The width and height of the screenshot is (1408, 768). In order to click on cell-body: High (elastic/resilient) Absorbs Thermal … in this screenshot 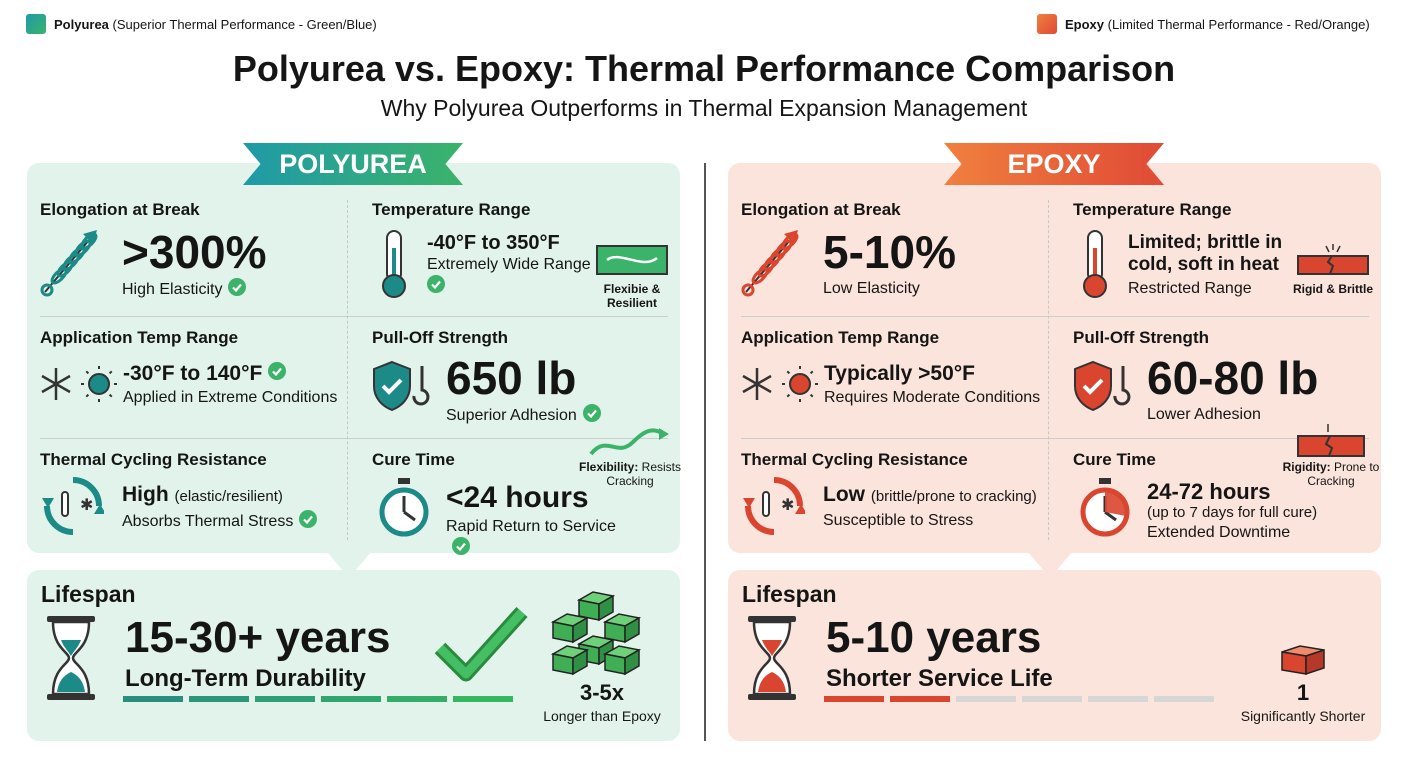, I will do `click(242, 508)`.